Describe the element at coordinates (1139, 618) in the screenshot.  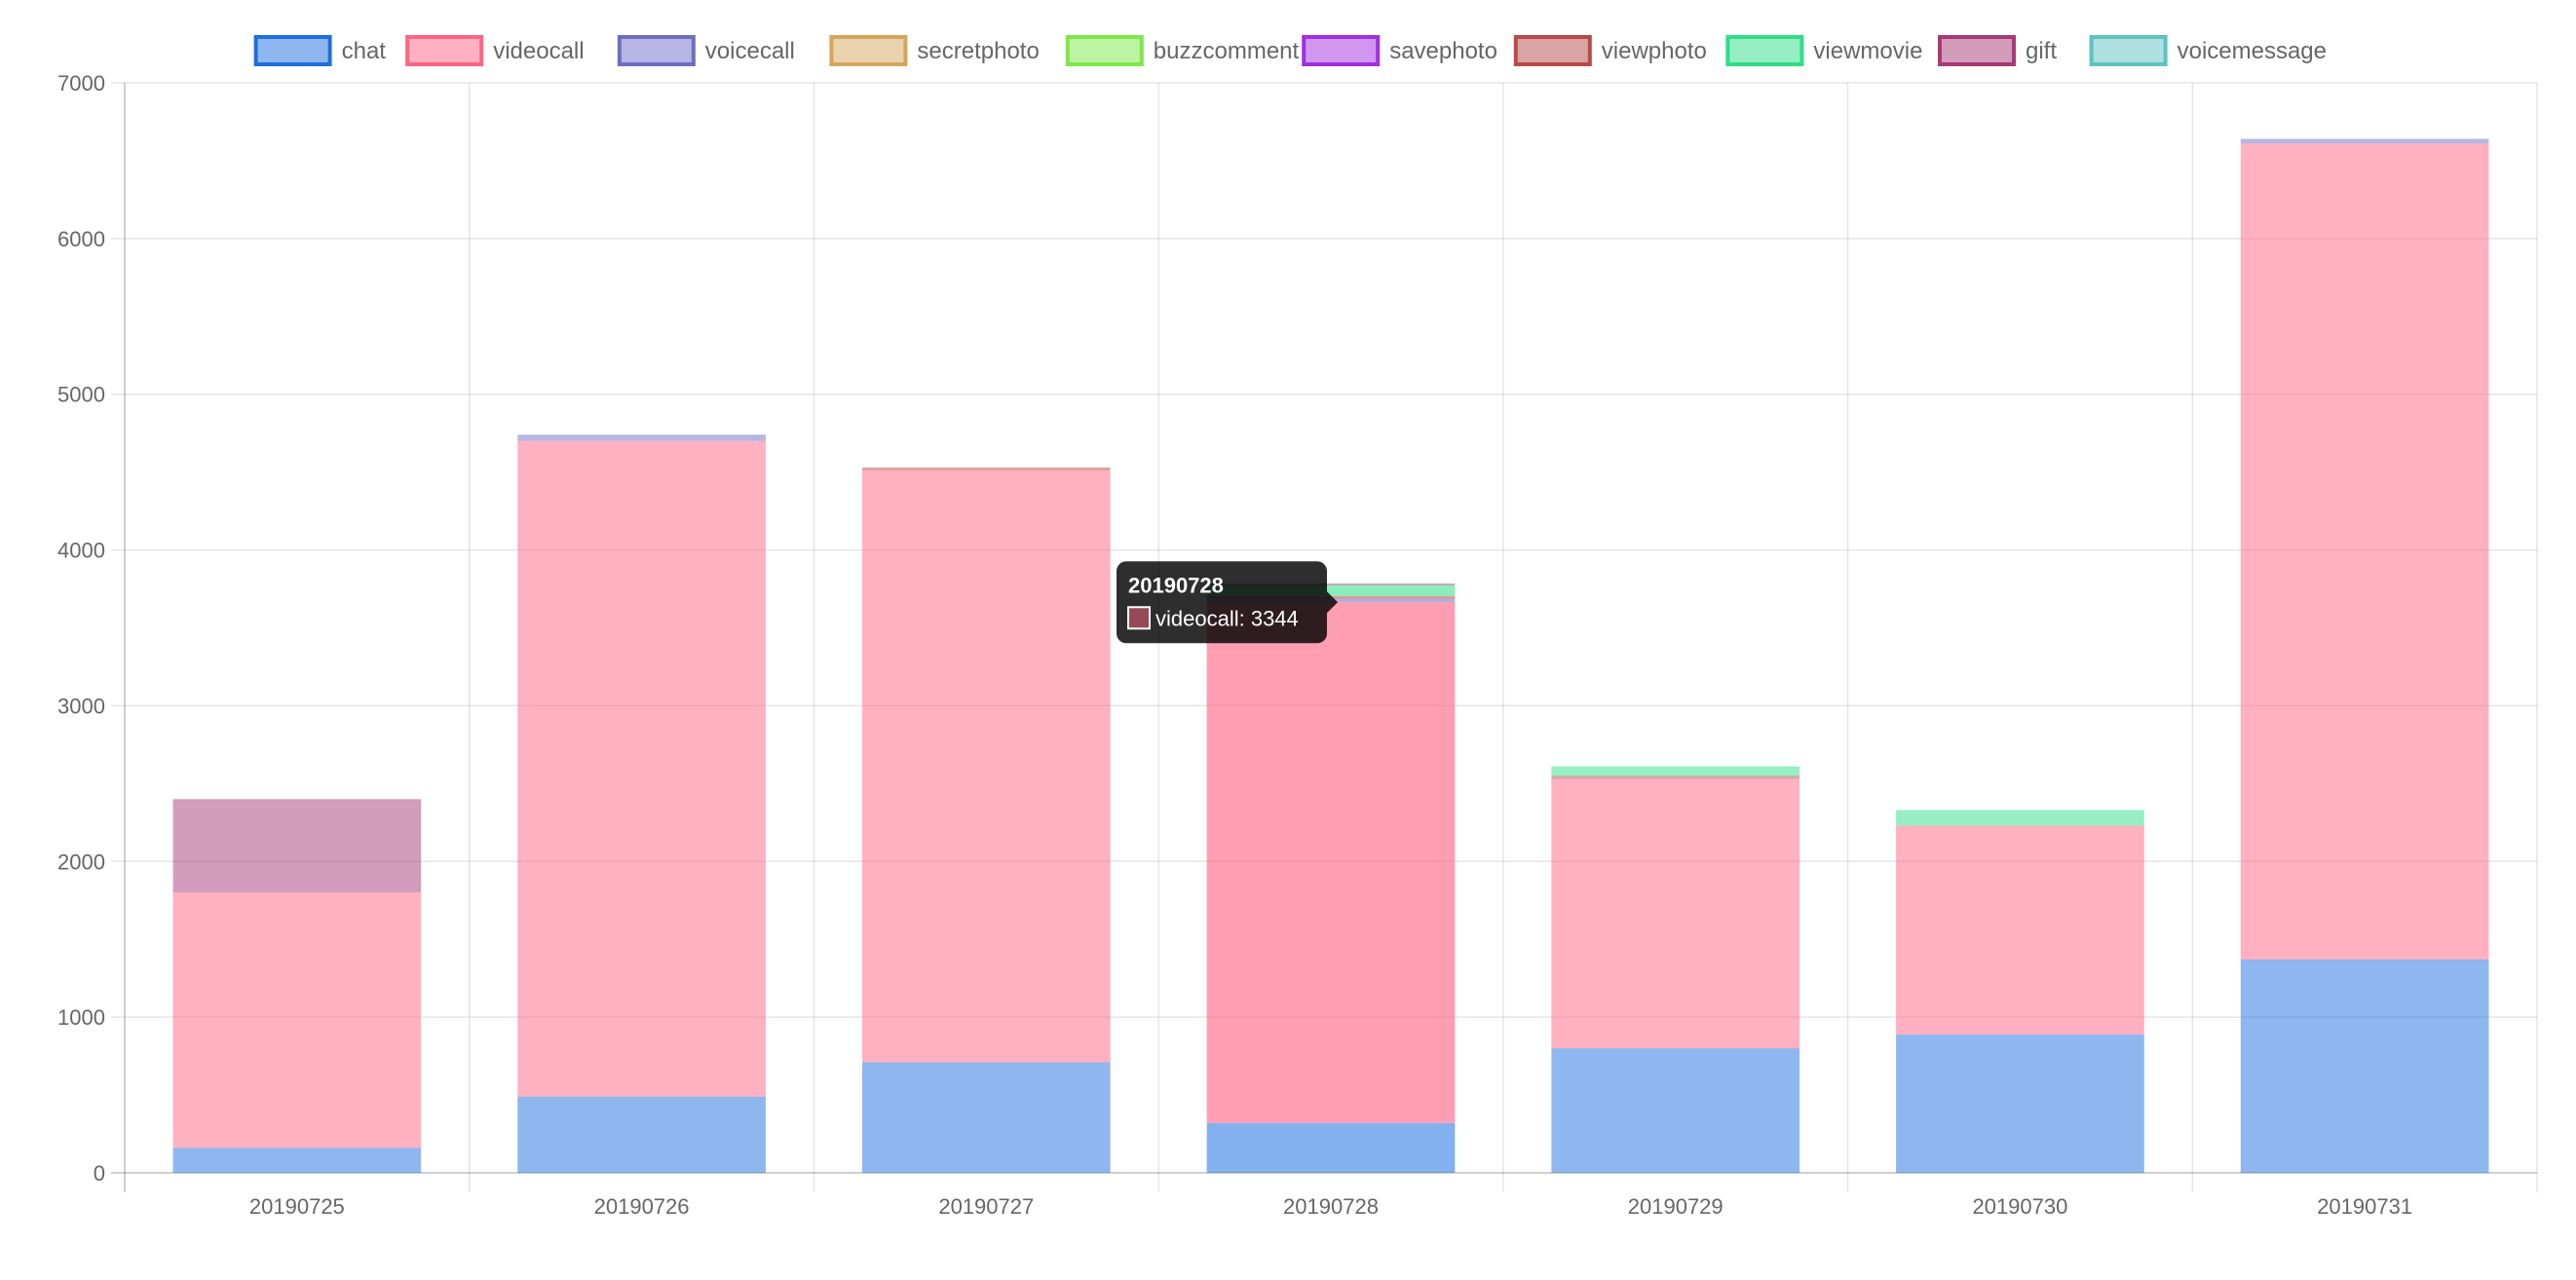
I see `tooltip-swatch` at that location.